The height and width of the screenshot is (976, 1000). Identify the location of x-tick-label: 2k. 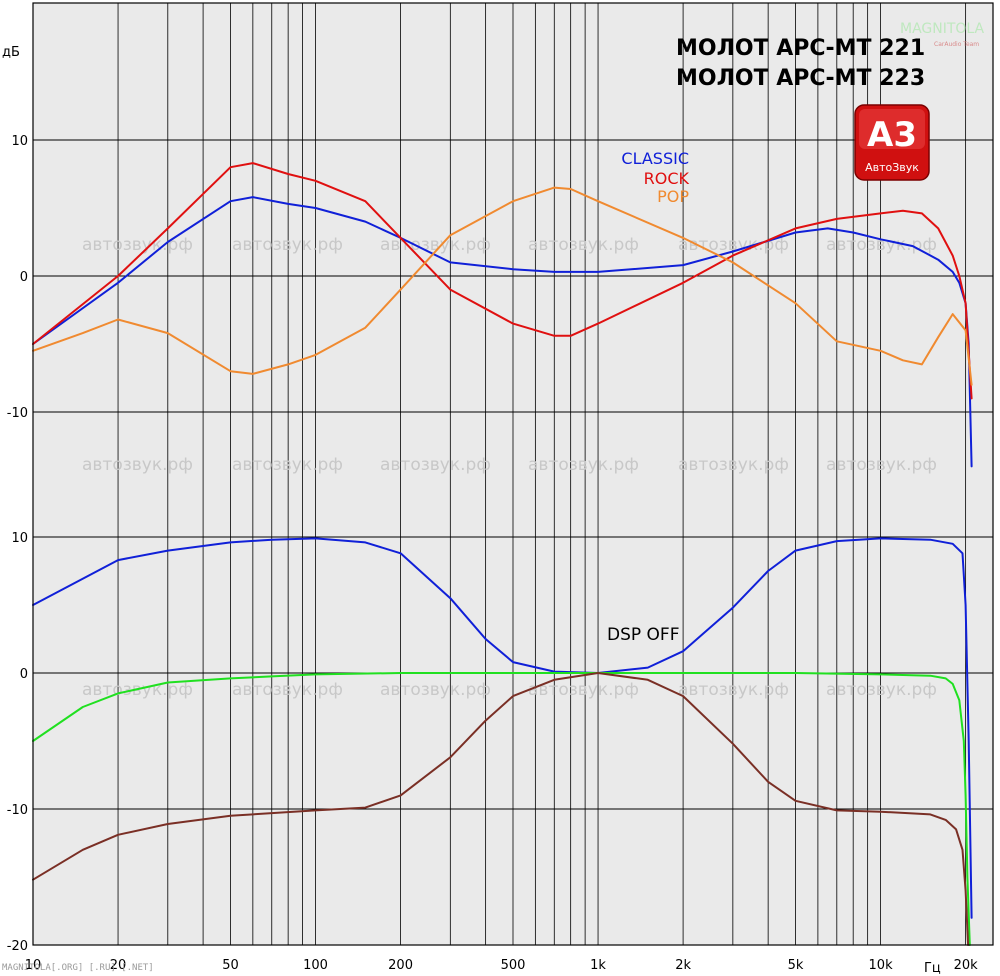
(683, 965).